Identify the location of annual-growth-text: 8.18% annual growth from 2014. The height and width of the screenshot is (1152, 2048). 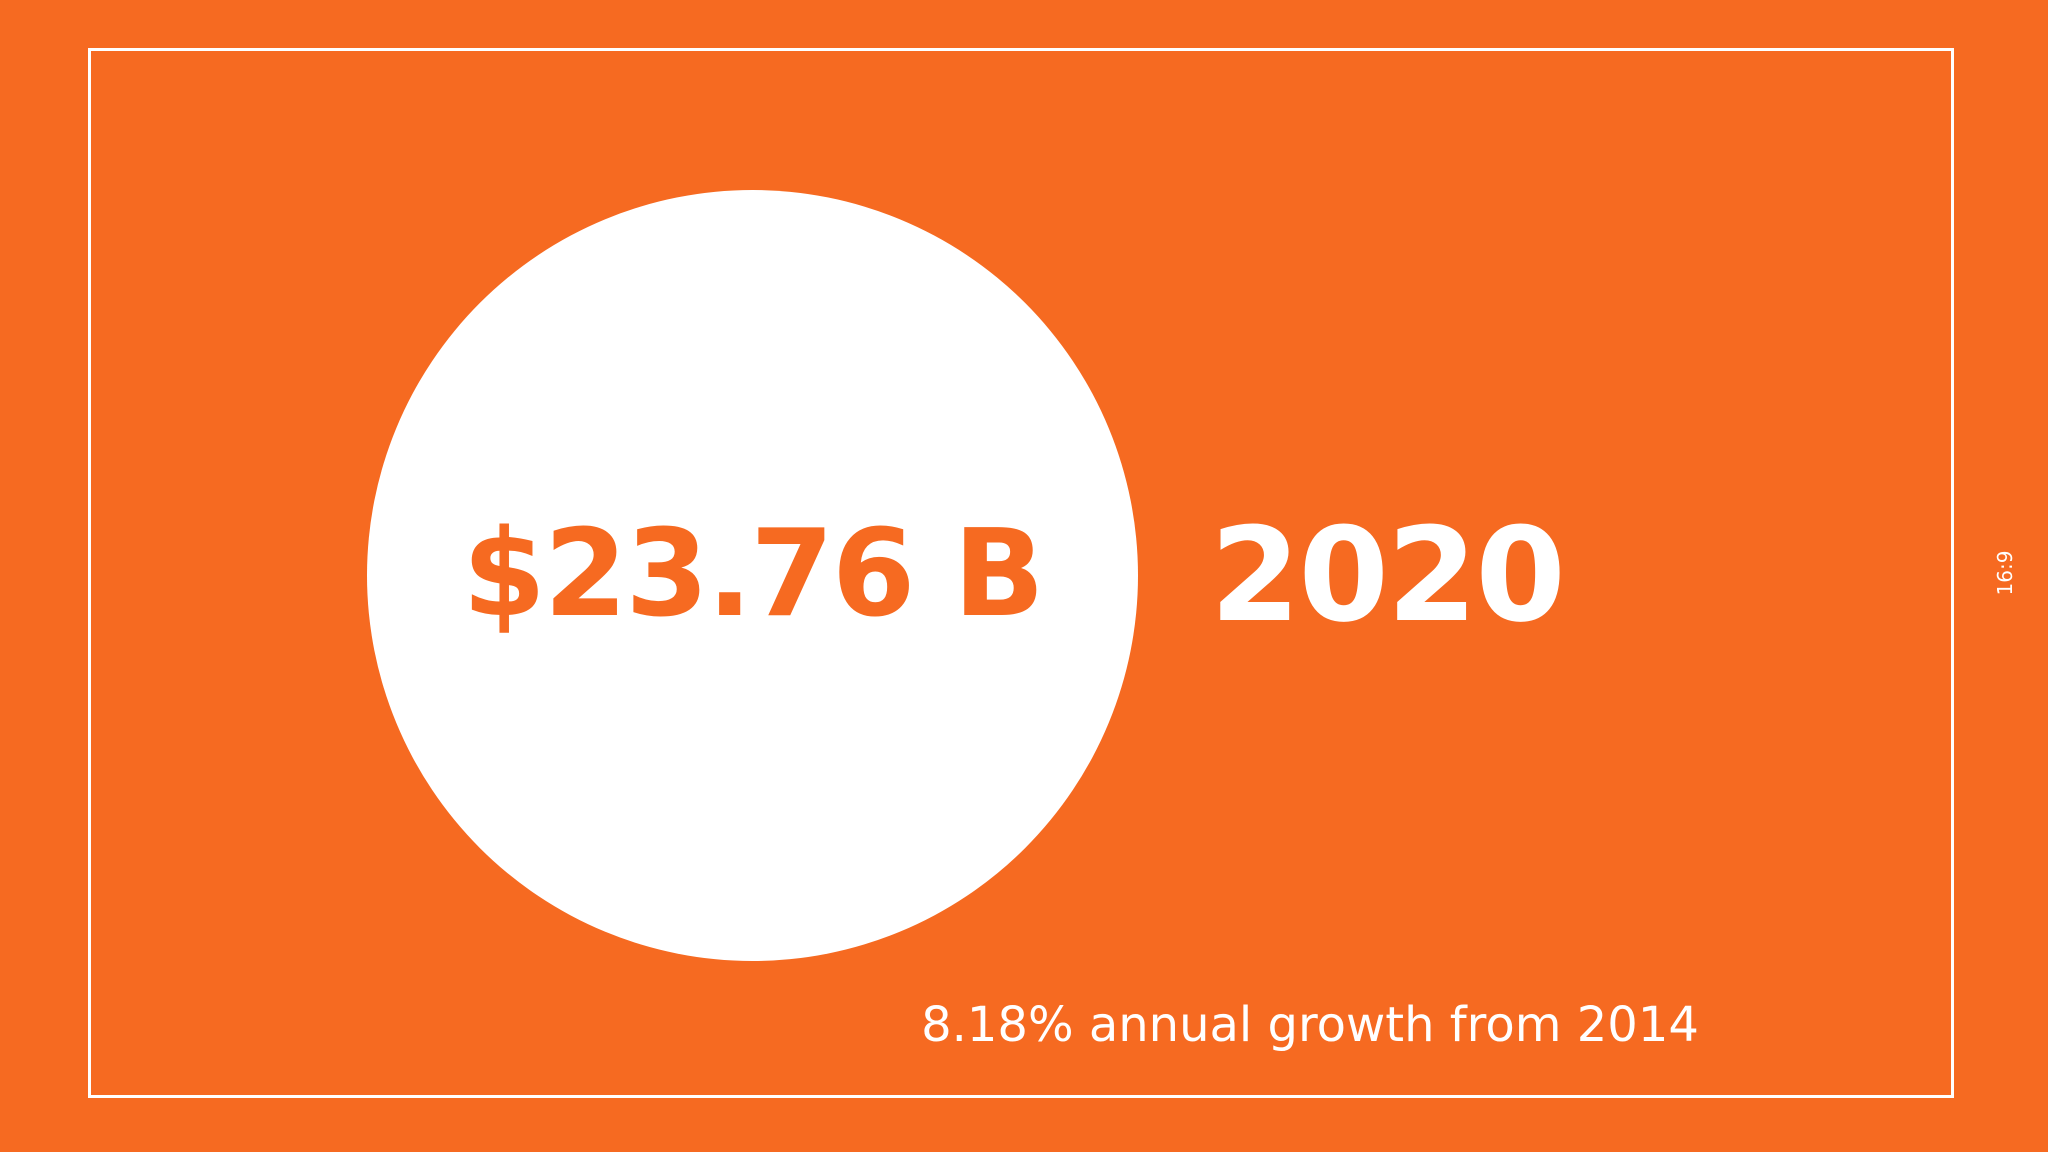
(1310, 1025).